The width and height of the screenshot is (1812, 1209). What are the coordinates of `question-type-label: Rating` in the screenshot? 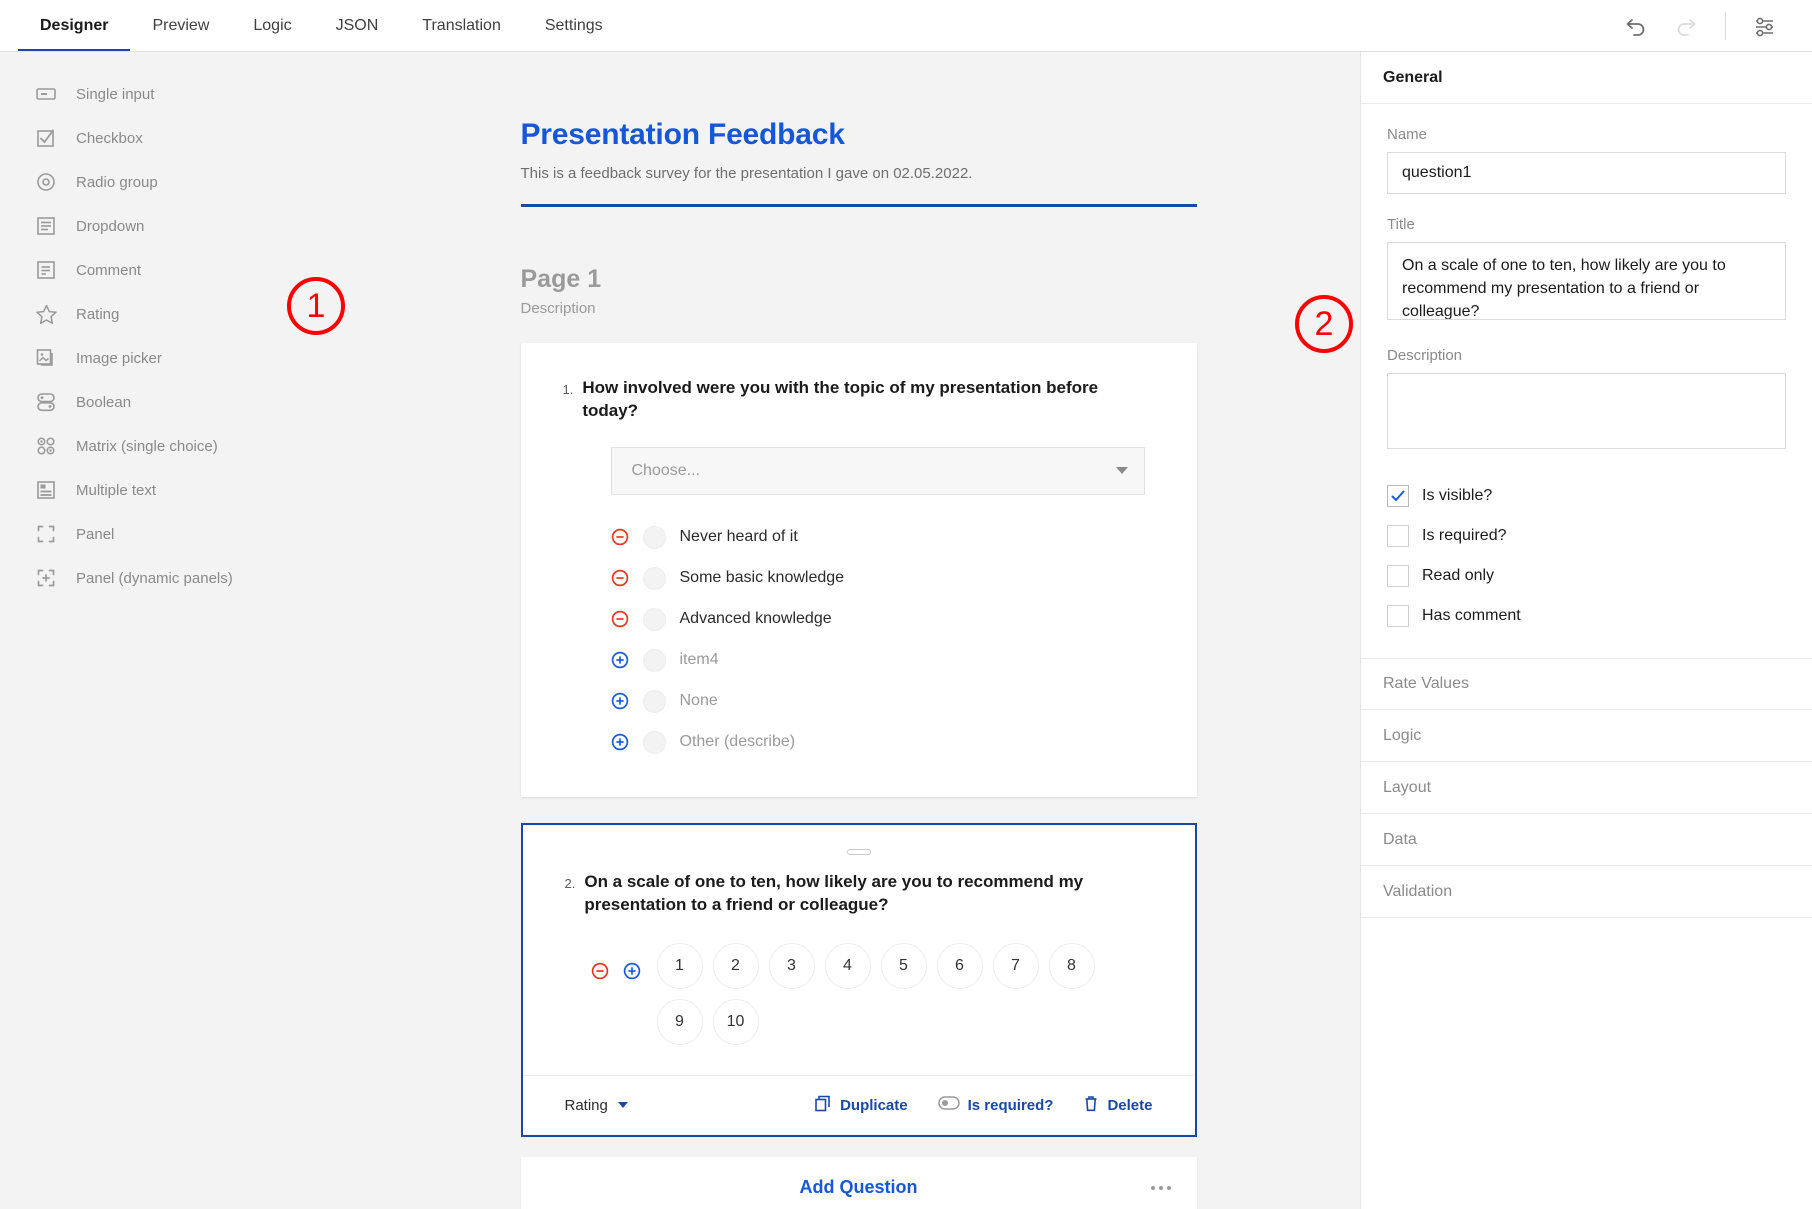 It's located at (586, 1105).